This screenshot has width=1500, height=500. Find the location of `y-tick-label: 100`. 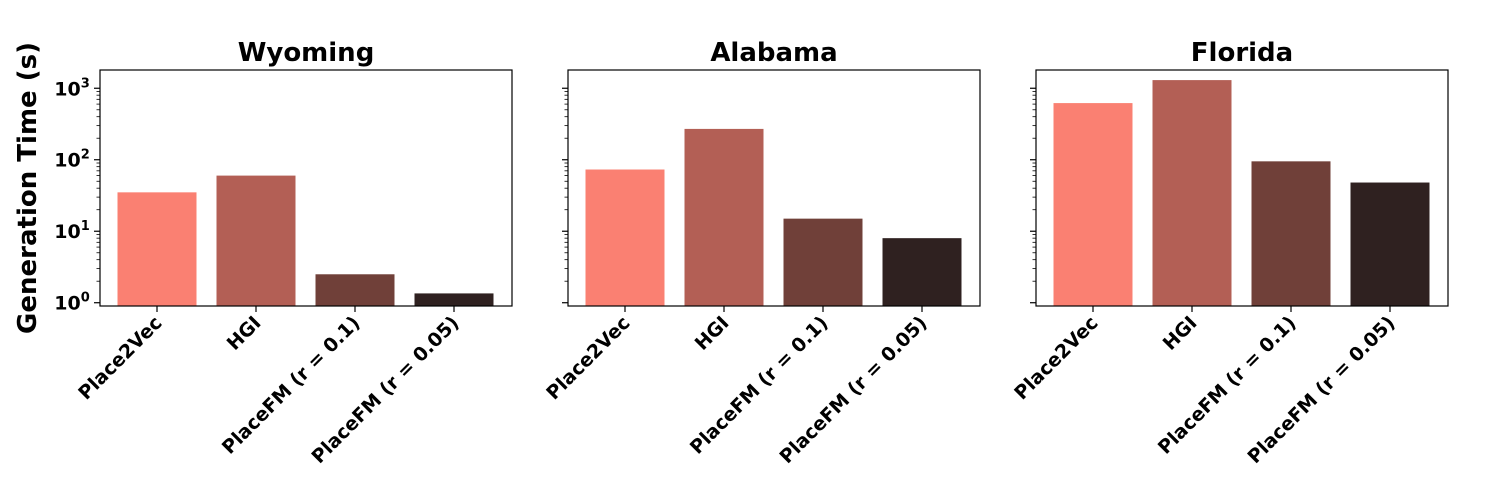

y-tick-label: 100 is located at coordinates (72, 303).